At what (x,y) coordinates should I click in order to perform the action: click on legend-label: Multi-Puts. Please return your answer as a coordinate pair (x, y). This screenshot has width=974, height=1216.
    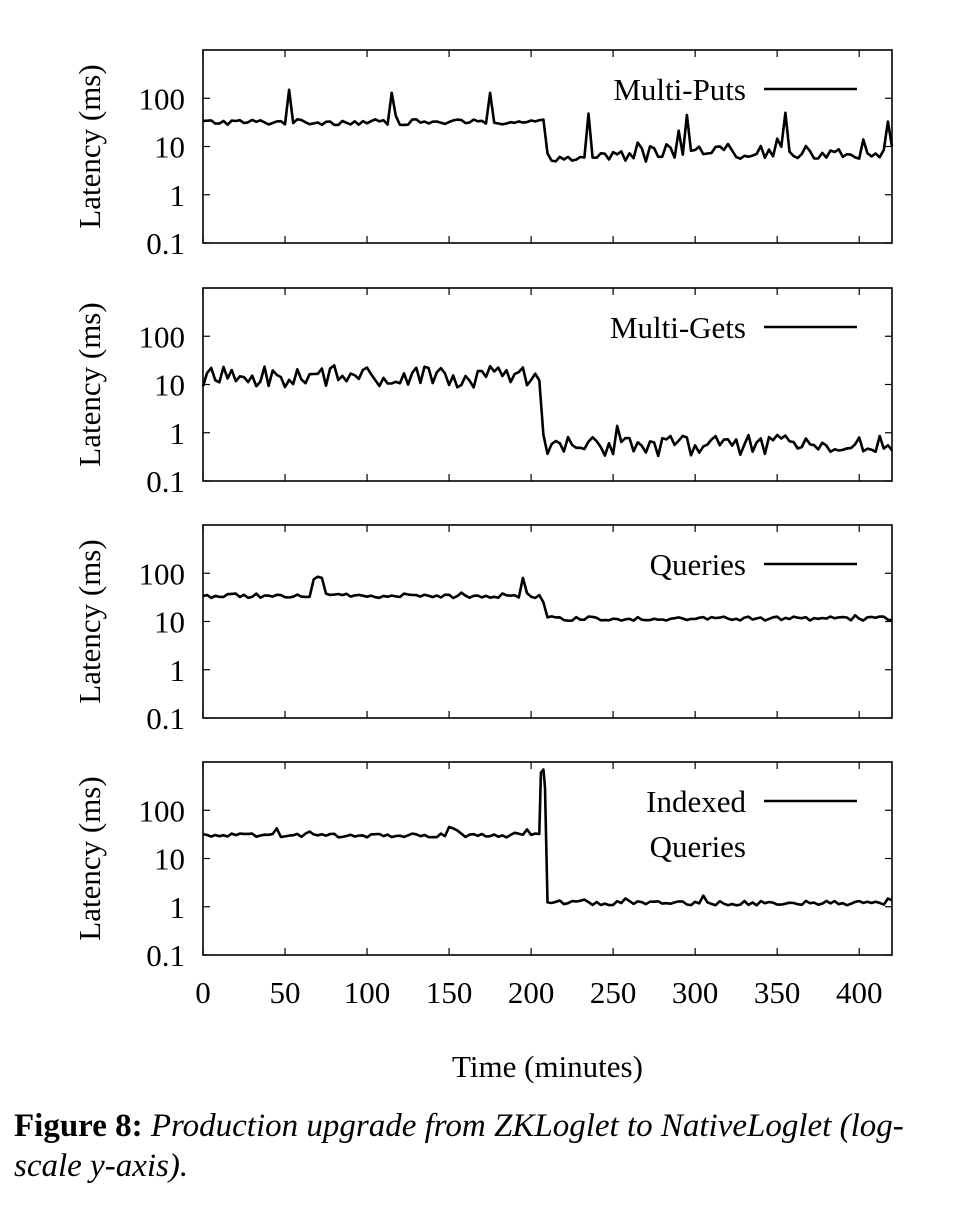
    Looking at the image, I should click on (679, 89).